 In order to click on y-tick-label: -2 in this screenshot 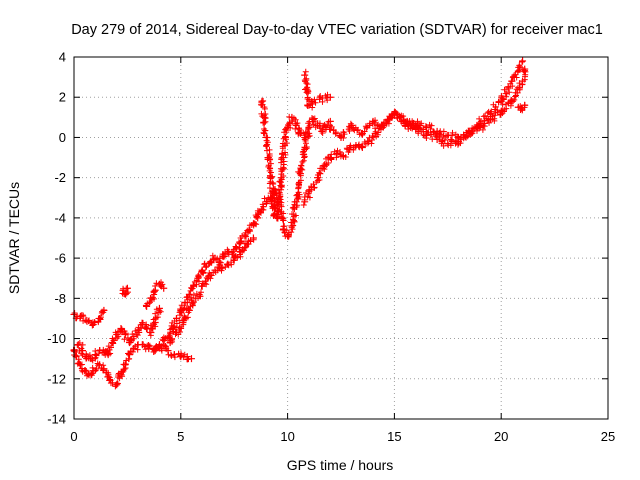, I will do `click(60, 177)`.